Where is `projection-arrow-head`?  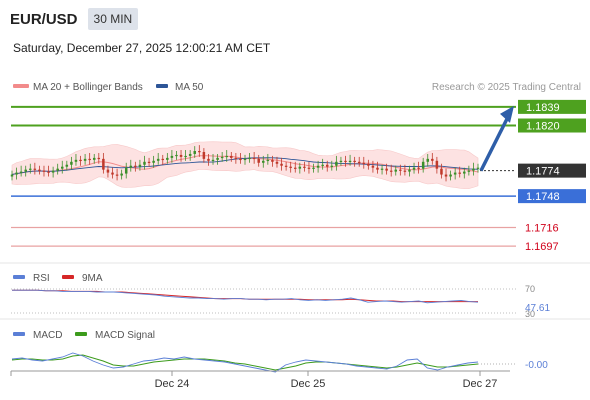
projection-arrow-head is located at coordinates (507, 114).